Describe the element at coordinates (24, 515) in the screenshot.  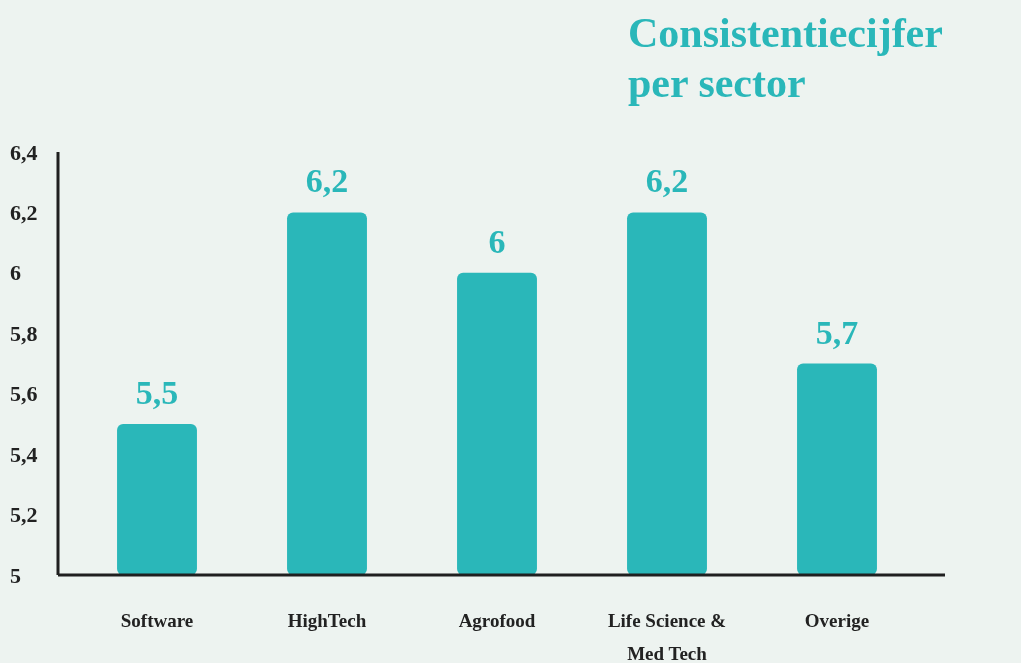
I see `y-tick-label: 5,2` at that location.